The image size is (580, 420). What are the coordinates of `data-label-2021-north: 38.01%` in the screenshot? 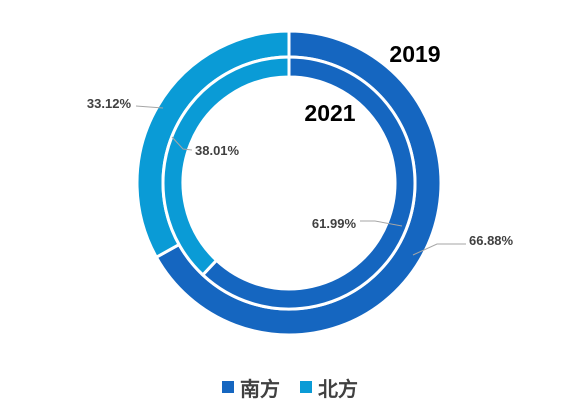 It's located at (217, 150).